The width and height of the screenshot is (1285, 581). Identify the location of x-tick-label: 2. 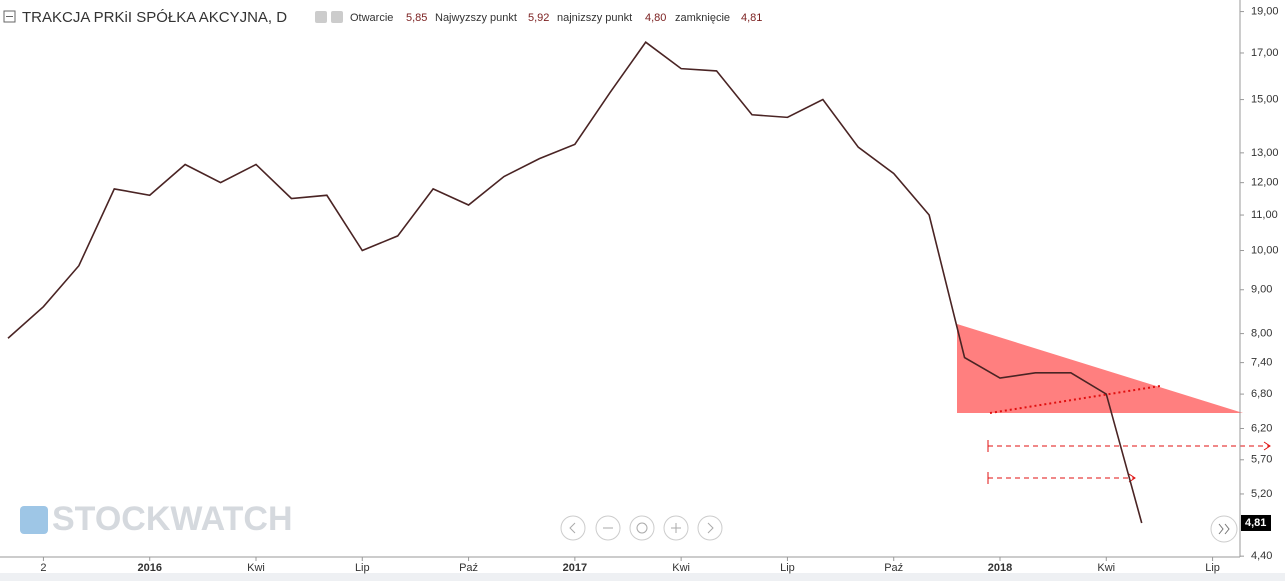
(43, 568).